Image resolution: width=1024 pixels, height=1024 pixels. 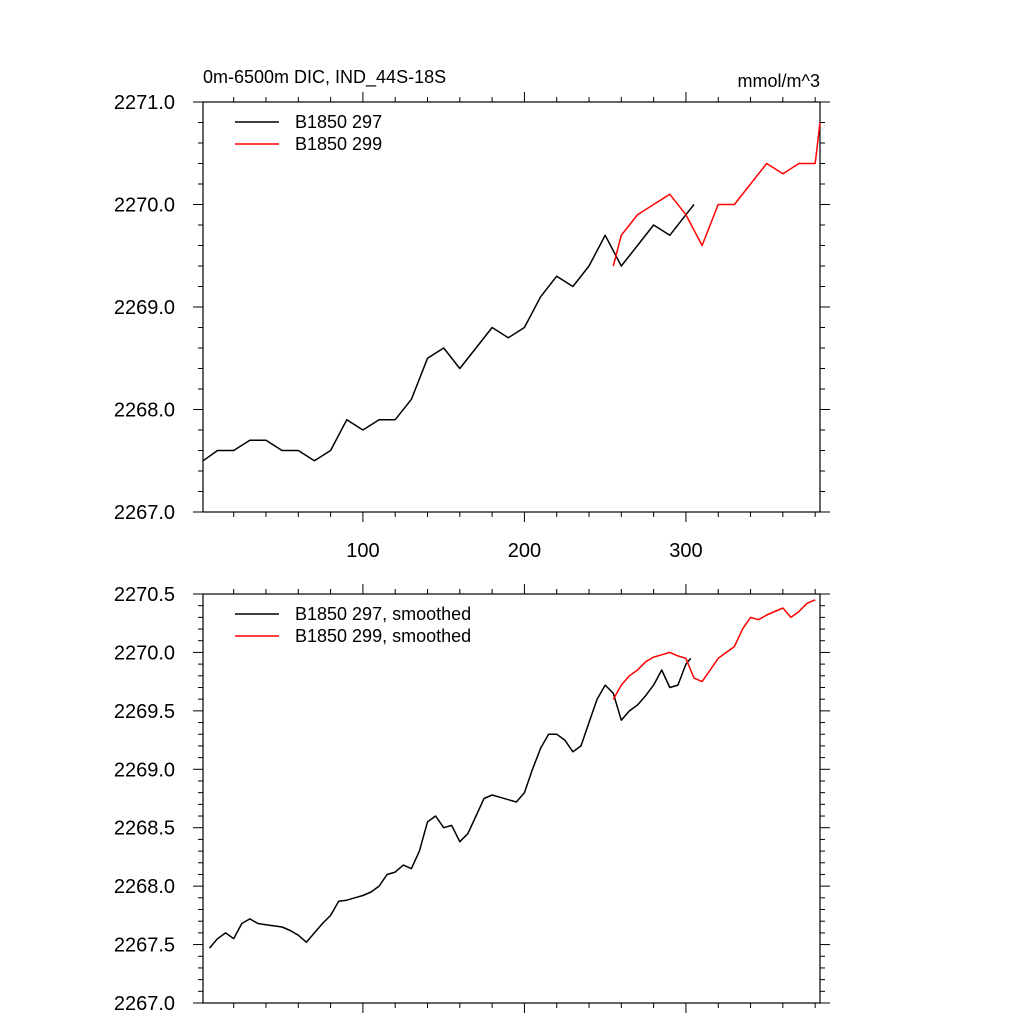 What do you see at coordinates (362, 551) in the screenshot?
I see `top-x-tick-label: 100` at bounding box center [362, 551].